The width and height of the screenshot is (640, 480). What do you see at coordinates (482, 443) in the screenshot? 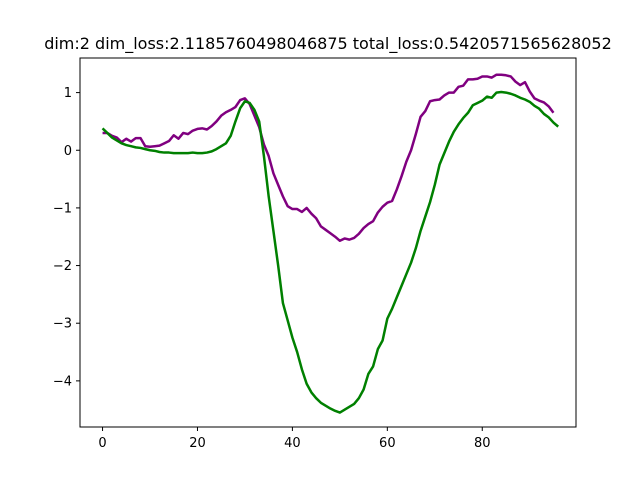
I see `x-tick-label: 80` at bounding box center [482, 443].